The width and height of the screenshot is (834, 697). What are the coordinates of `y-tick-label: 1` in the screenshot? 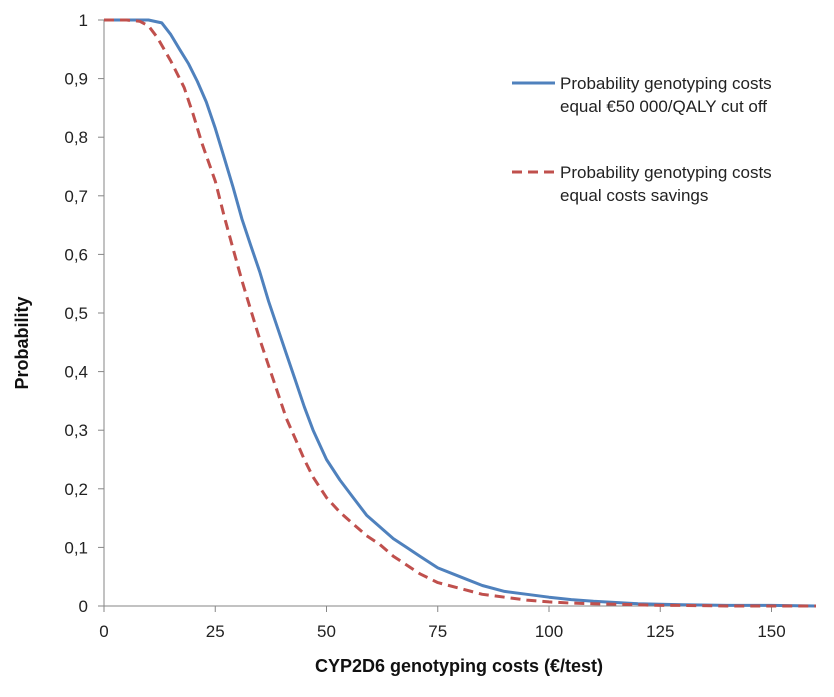 It's located at (83, 20).